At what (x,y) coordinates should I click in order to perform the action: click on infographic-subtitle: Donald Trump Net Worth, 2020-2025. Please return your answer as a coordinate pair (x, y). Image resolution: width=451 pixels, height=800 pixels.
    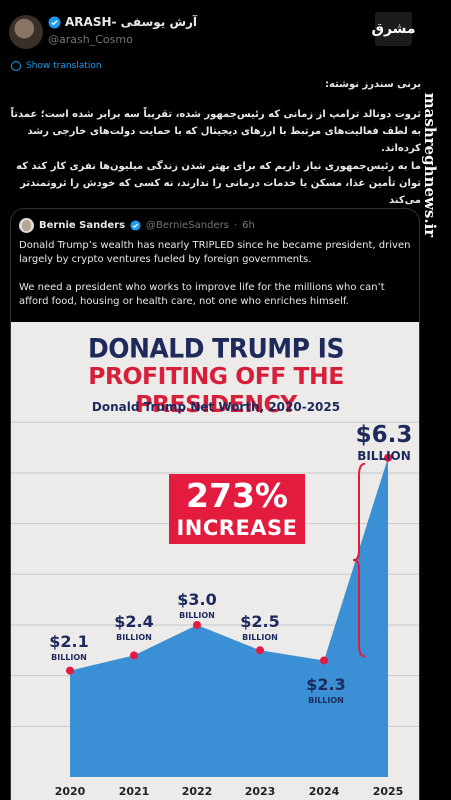
    Looking at the image, I should click on (216, 407).